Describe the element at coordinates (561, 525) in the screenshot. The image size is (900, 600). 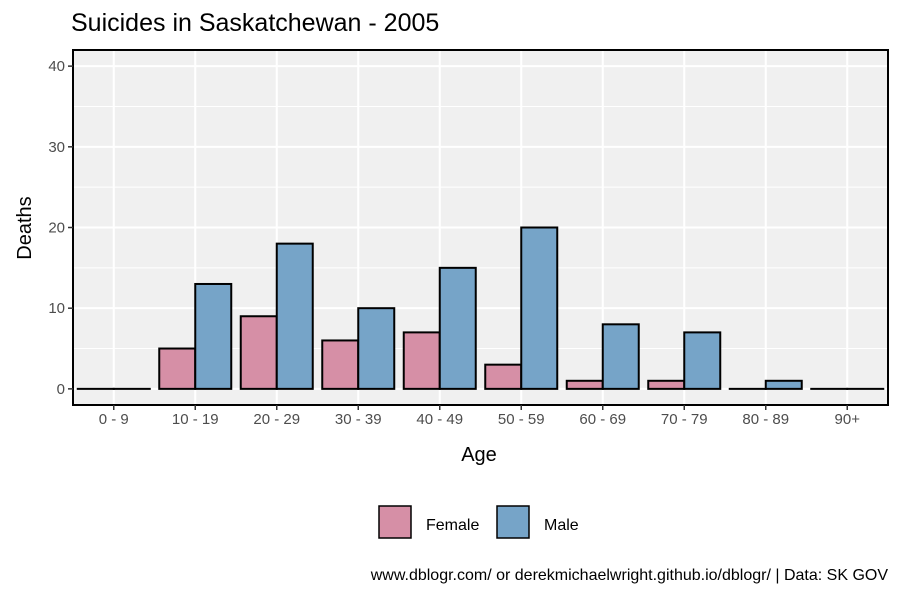
I see `legend-label-male: Male` at that location.